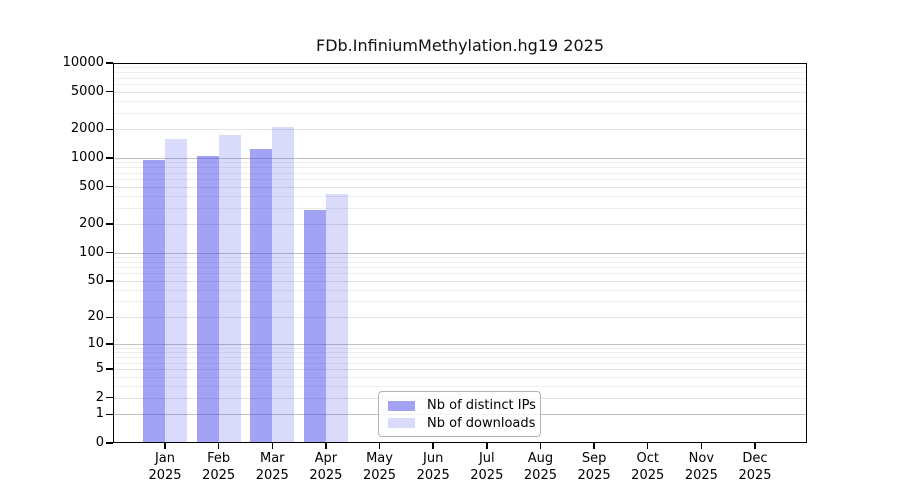 The height and width of the screenshot is (500, 900). What do you see at coordinates (326, 467) in the screenshot?
I see `x-tick-label: Apr 2025` at bounding box center [326, 467].